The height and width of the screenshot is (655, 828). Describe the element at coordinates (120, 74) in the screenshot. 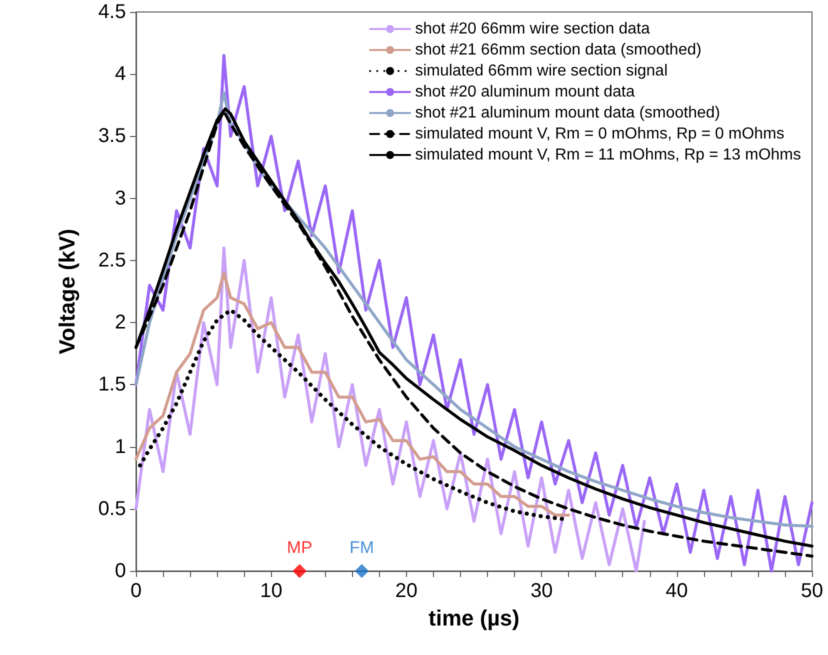

I see `y-tick-label: 4` at that location.